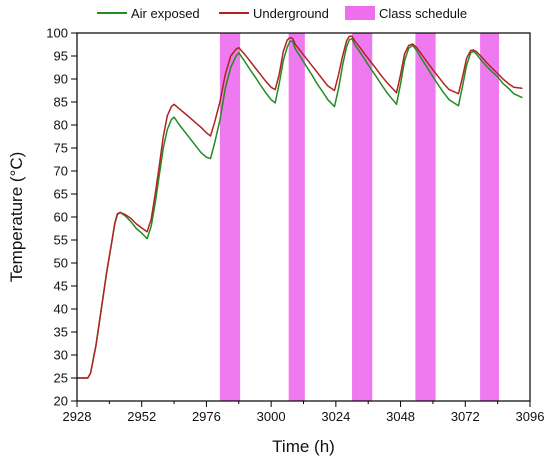 The height and width of the screenshot is (463, 550). I want to click on y-tick-label: 60, so click(61, 217).